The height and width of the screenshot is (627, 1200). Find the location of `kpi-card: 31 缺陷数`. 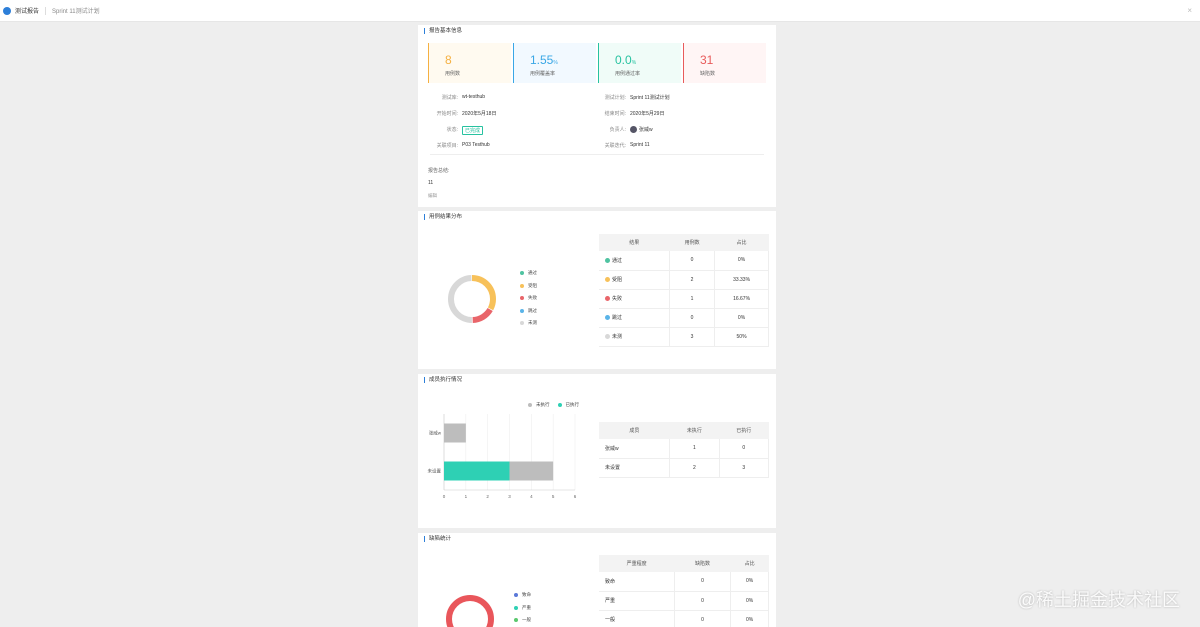

kpi-card: 31 缺陷数 is located at coordinates (724, 63).